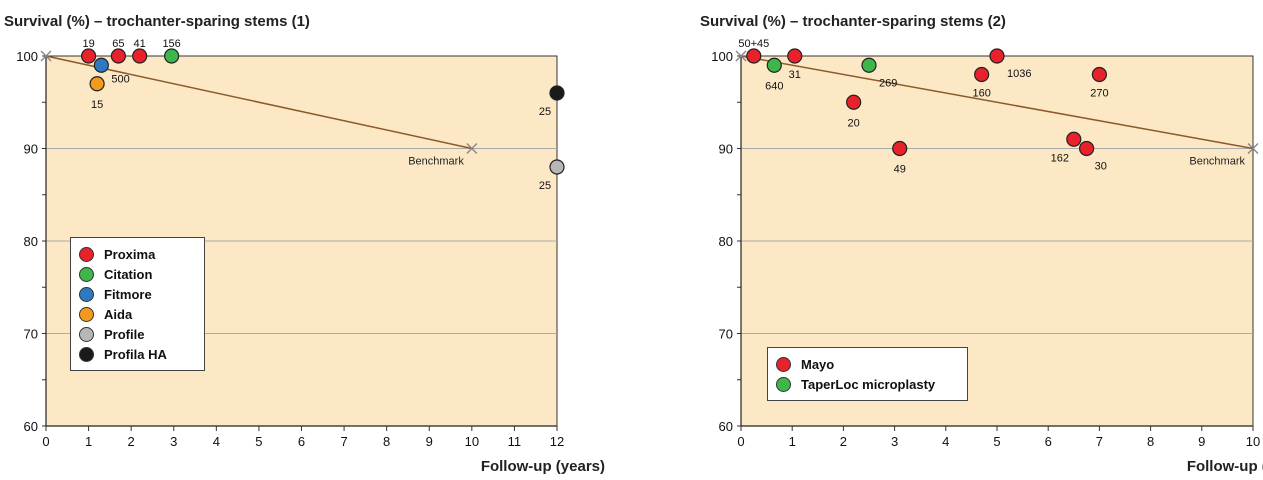  I want to click on data-label: 30, so click(1101, 167).